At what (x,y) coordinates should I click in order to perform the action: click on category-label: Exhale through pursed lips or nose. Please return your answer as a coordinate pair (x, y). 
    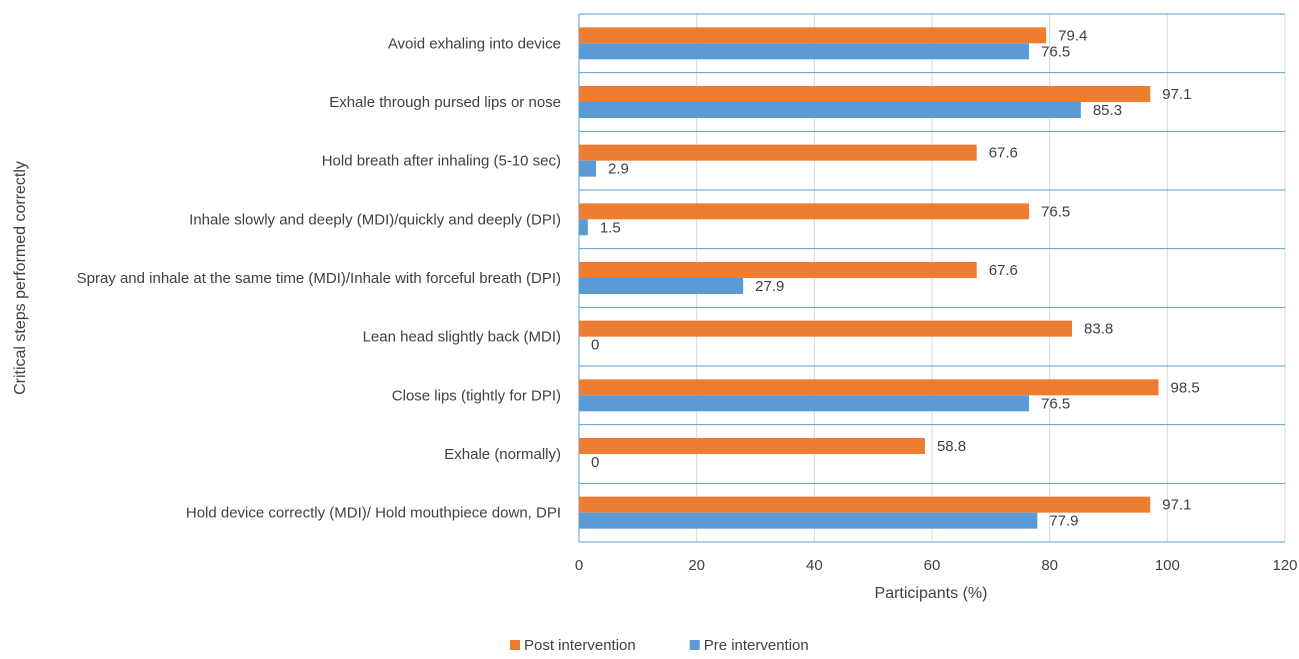
    Looking at the image, I should click on (445, 102).